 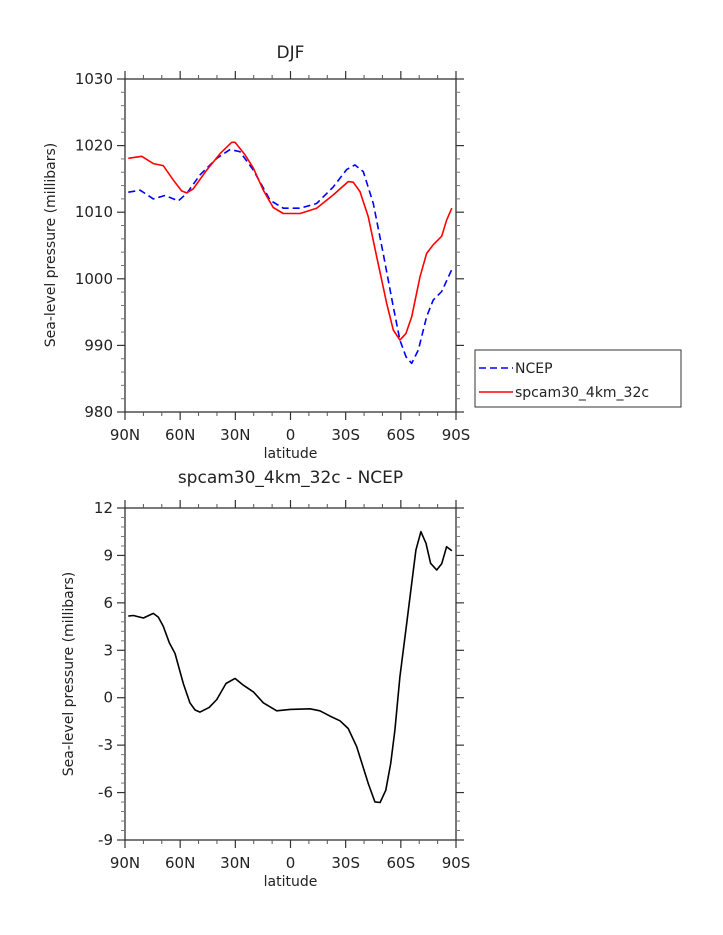 What do you see at coordinates (290, 478) in the screenshot?
I see `chart-title: spcam30_4km_32c - NCEP` at bounding box center [290, 478].